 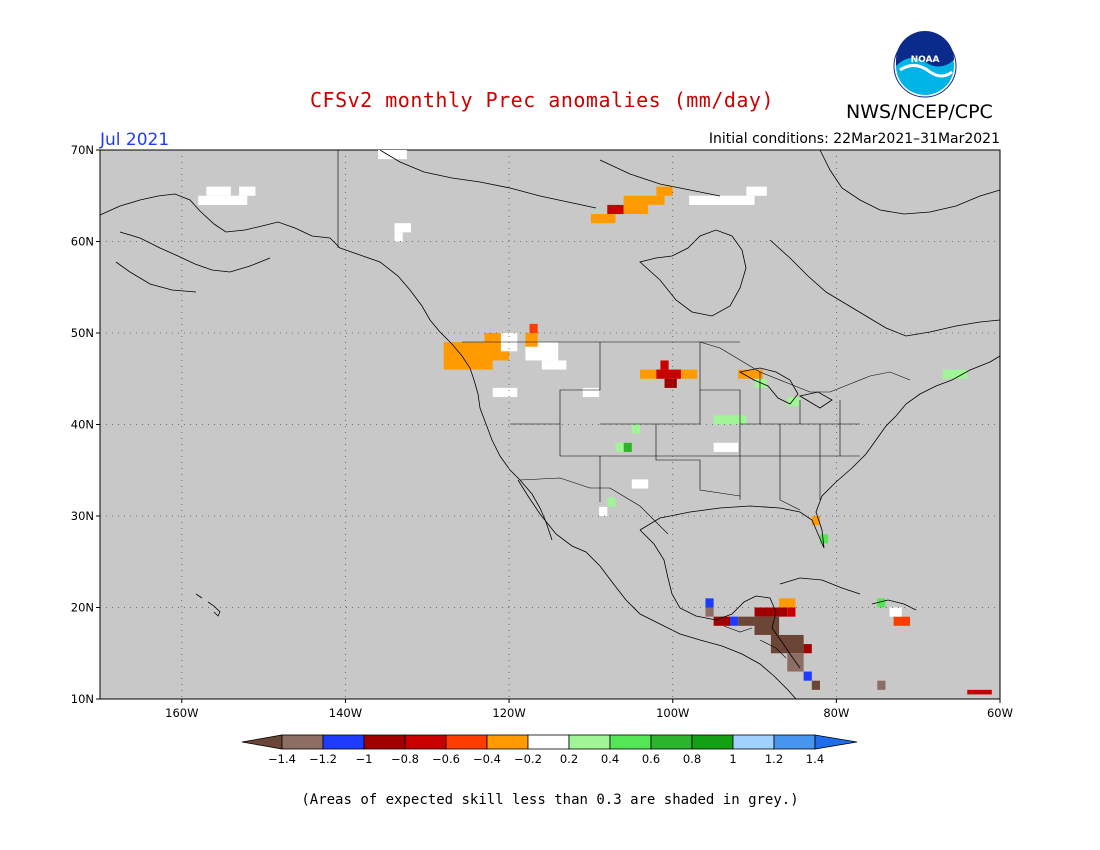 I want to click on lon-tick-label: 100W, so click(x=672, y=713).